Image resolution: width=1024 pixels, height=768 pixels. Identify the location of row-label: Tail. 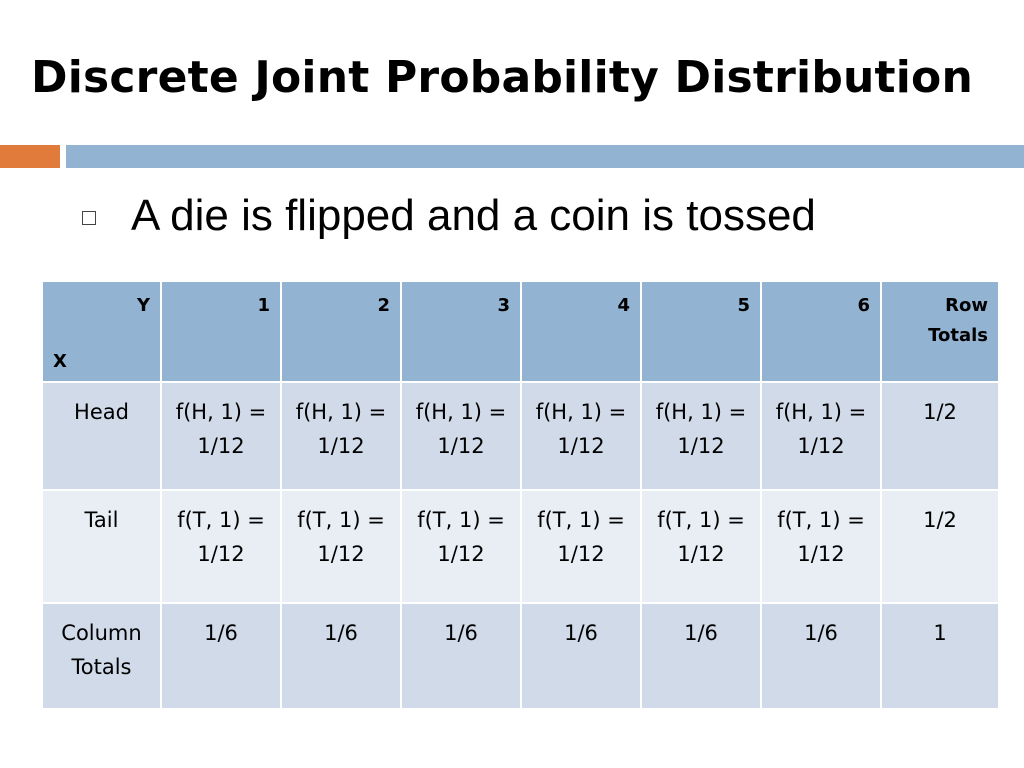
(102, 547).